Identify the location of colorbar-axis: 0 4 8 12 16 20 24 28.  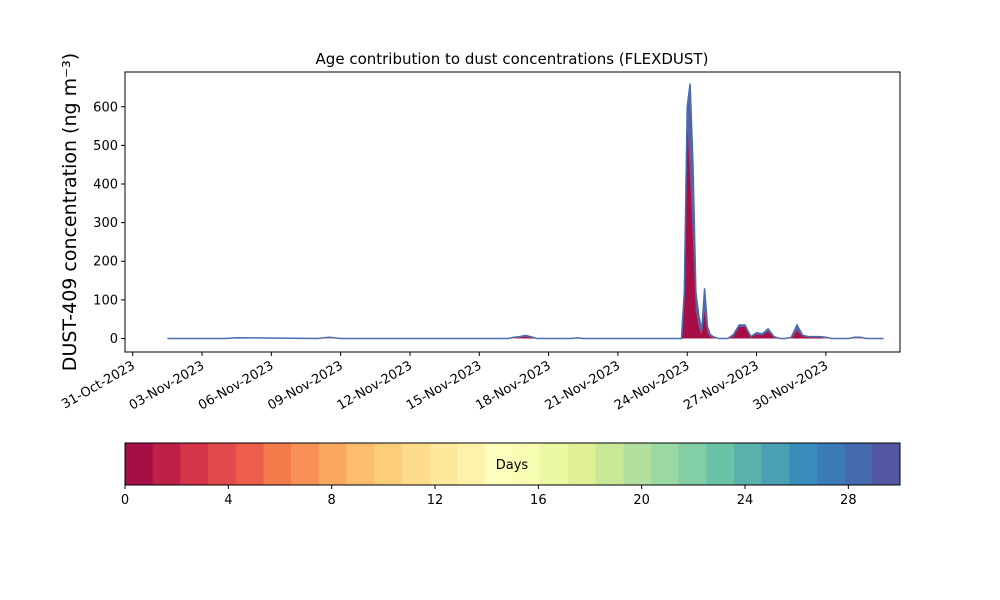
(489, 496).